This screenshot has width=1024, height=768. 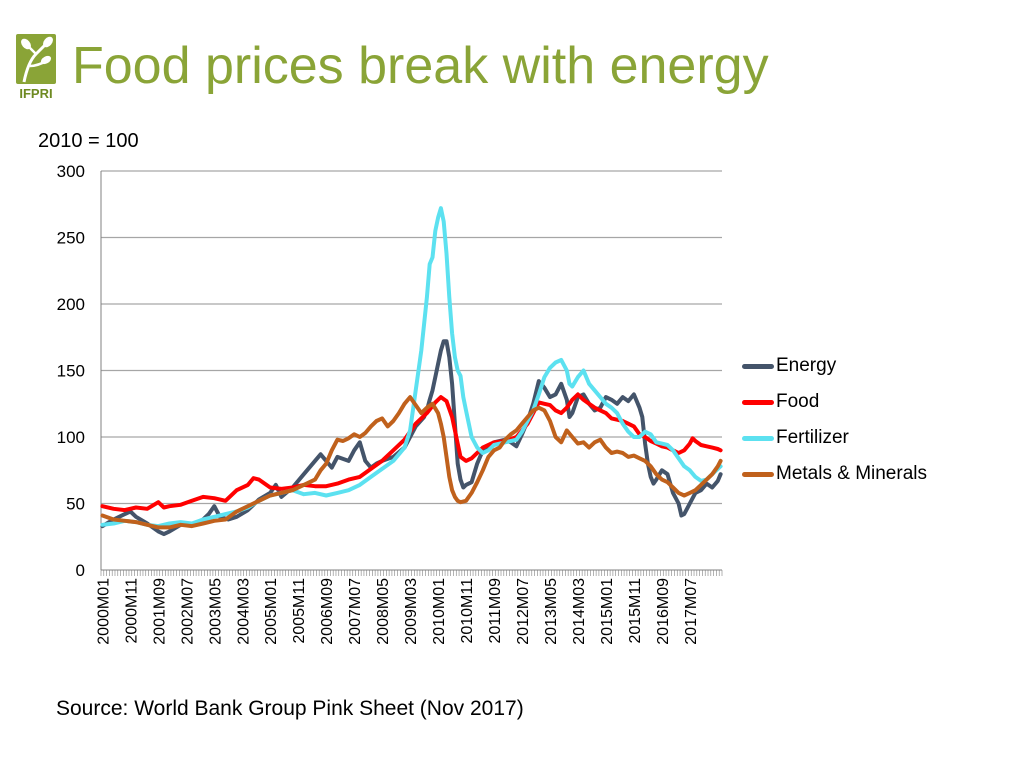 What do you see at coordinates (71, 171) in the screenshot?
I see `y-tick-label: 300` at bounding box center [71, 171].